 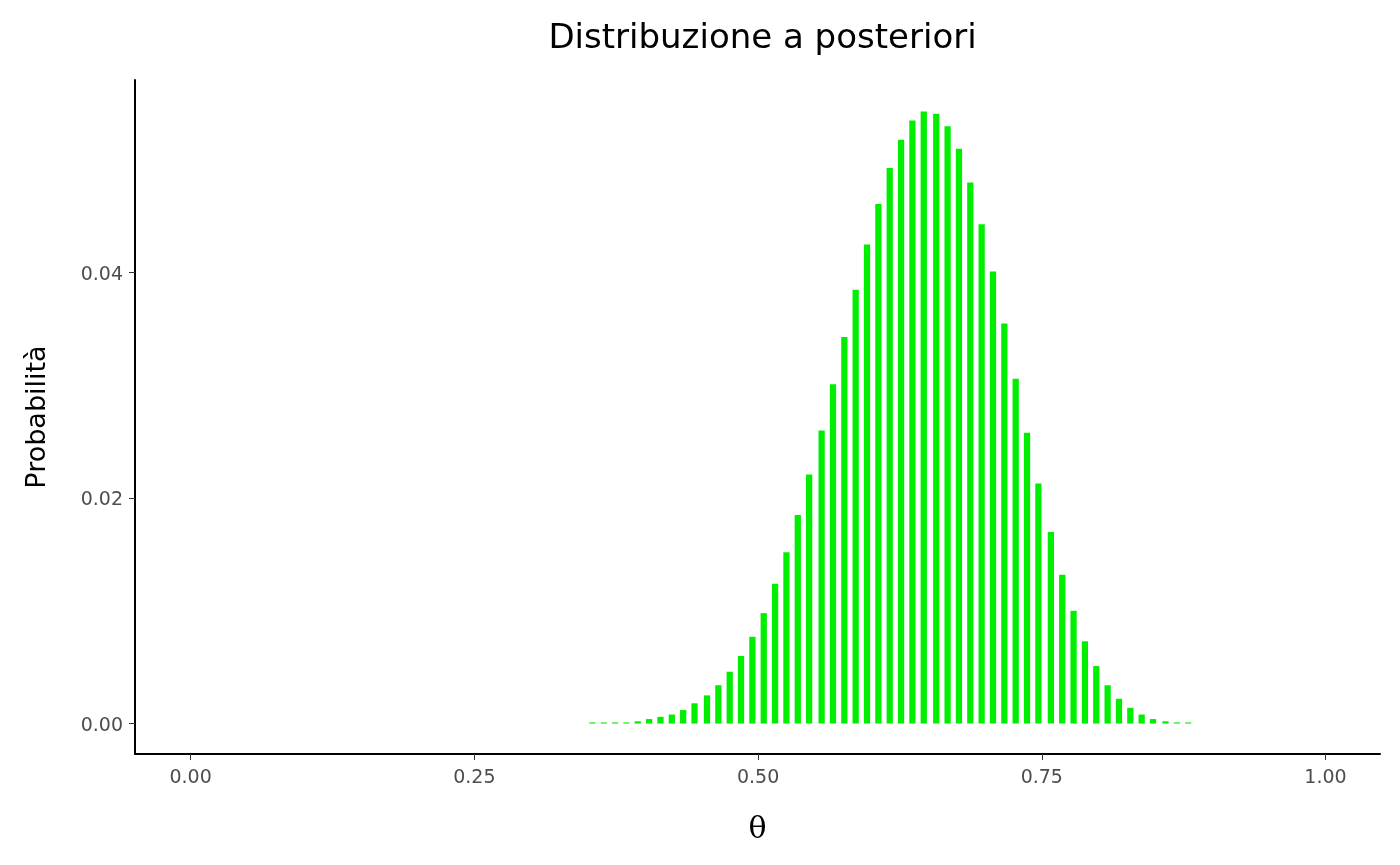 I want to click on x-tick-label: 0.75, so click(x=1041, y=775).